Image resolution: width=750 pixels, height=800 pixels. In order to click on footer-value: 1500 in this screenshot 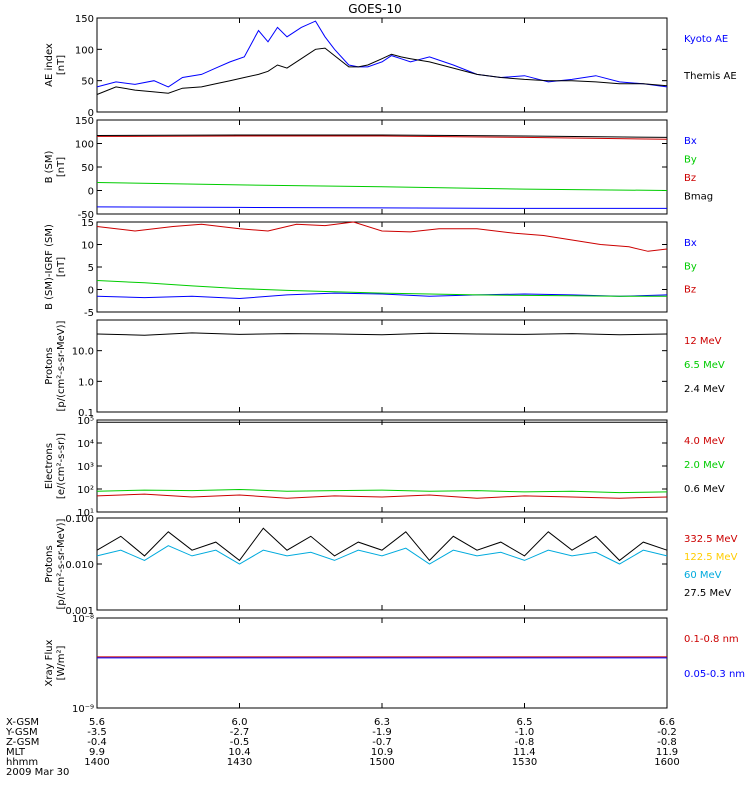, I will do `click(381, 762)`.